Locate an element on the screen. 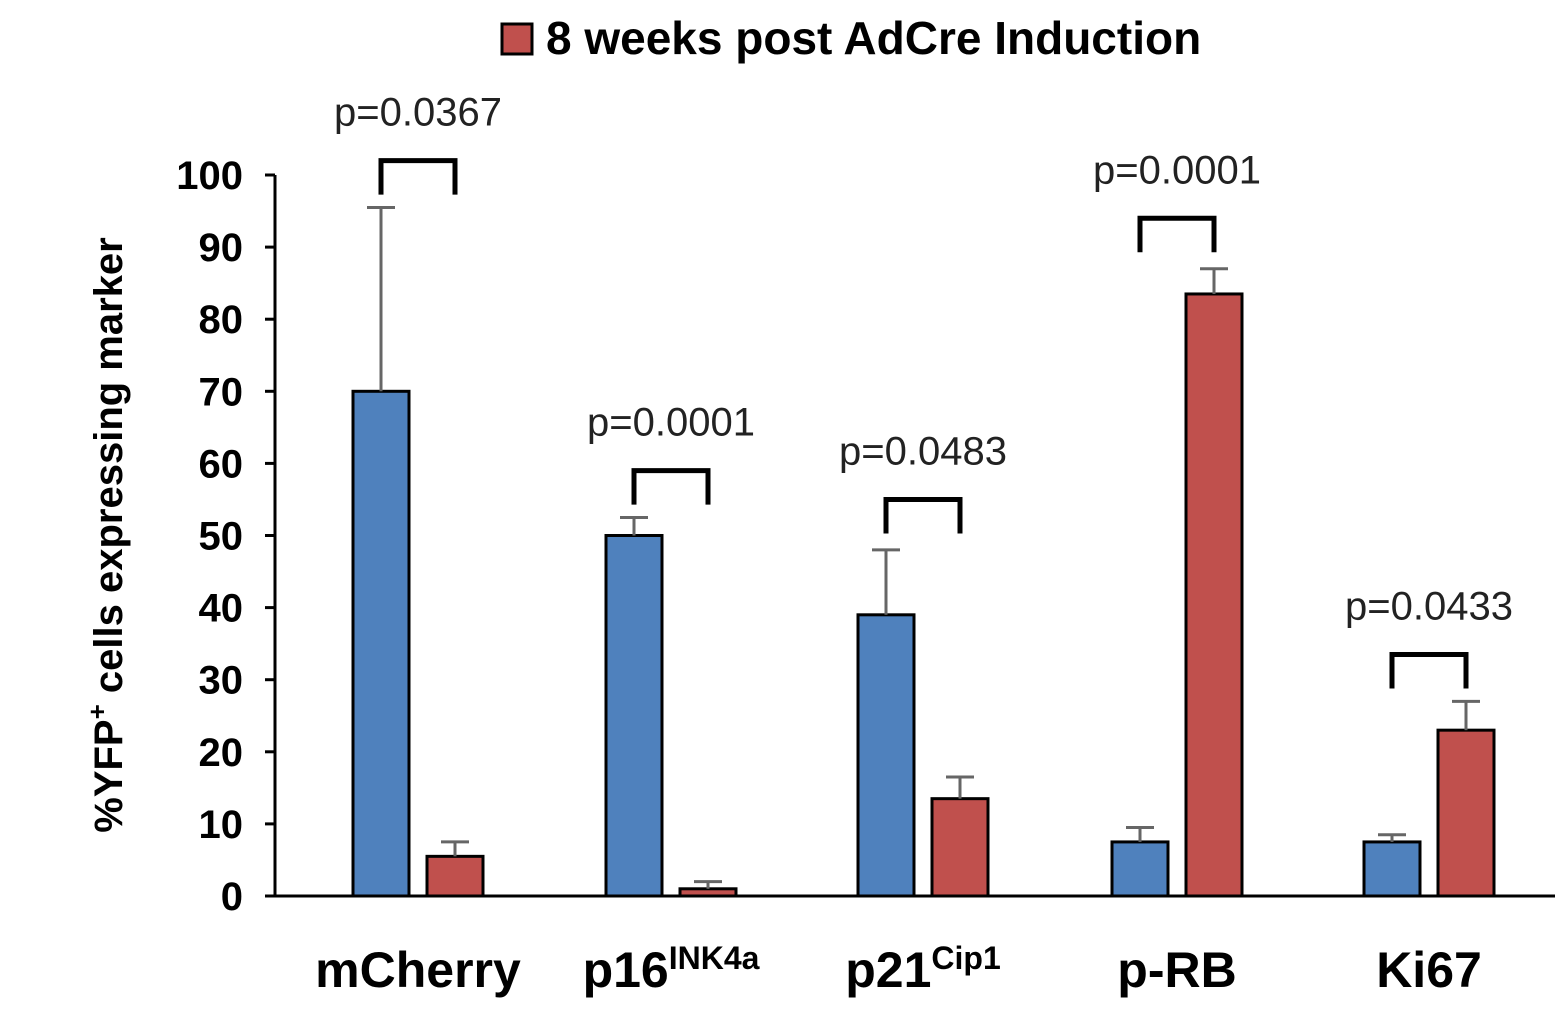 Image resolution: width=1555 pixels, height=1026 pixels. y-tick-label: 20 is located at coordinates (221, 753).